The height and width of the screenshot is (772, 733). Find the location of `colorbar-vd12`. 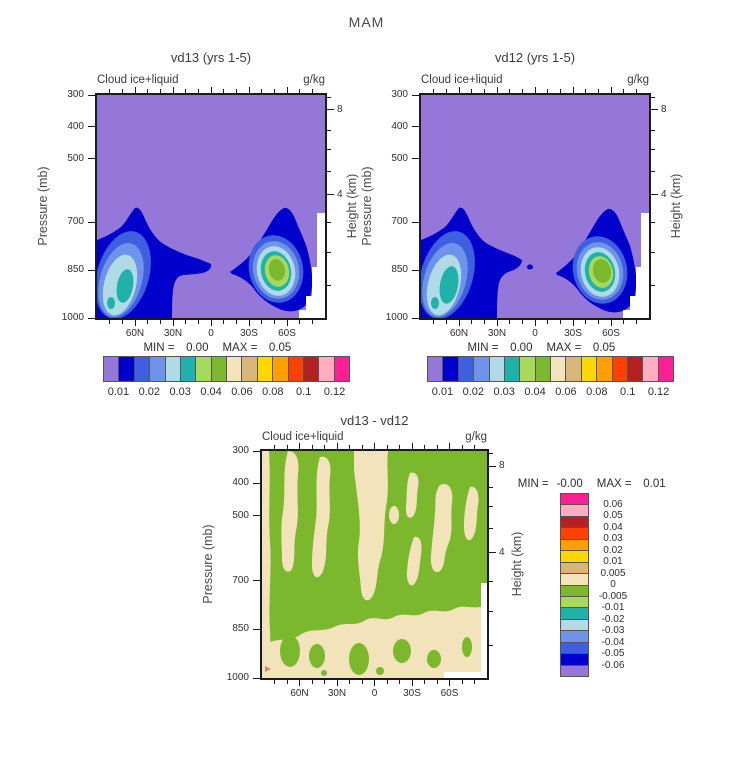

colorbar-vd12 is located at coordinates (550, 369).